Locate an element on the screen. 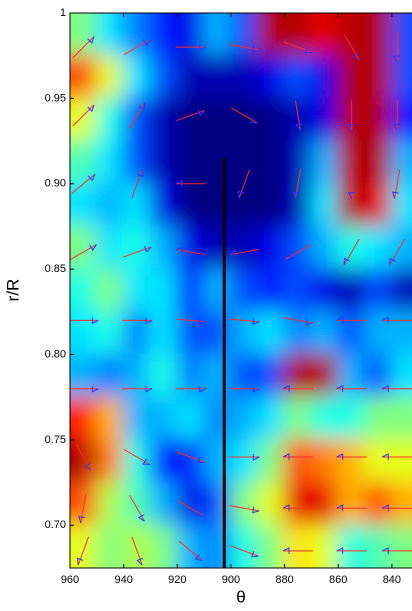 The image size is (412, 611). x-axis-title: θ is located at coordinates (240, 596).